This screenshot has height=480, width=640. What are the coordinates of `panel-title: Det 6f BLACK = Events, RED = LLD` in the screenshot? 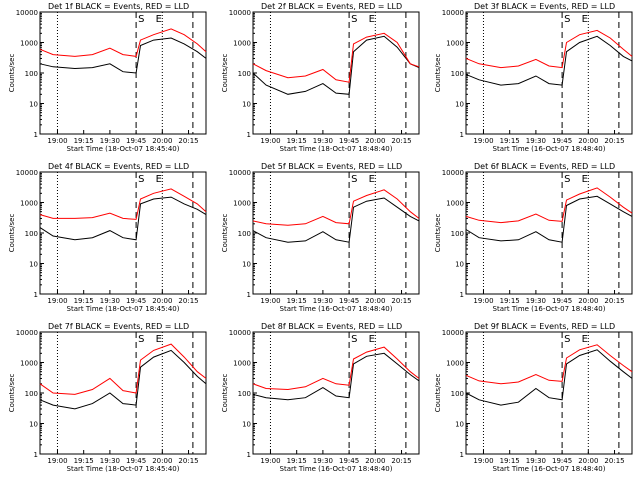 It's located at (544, 166).